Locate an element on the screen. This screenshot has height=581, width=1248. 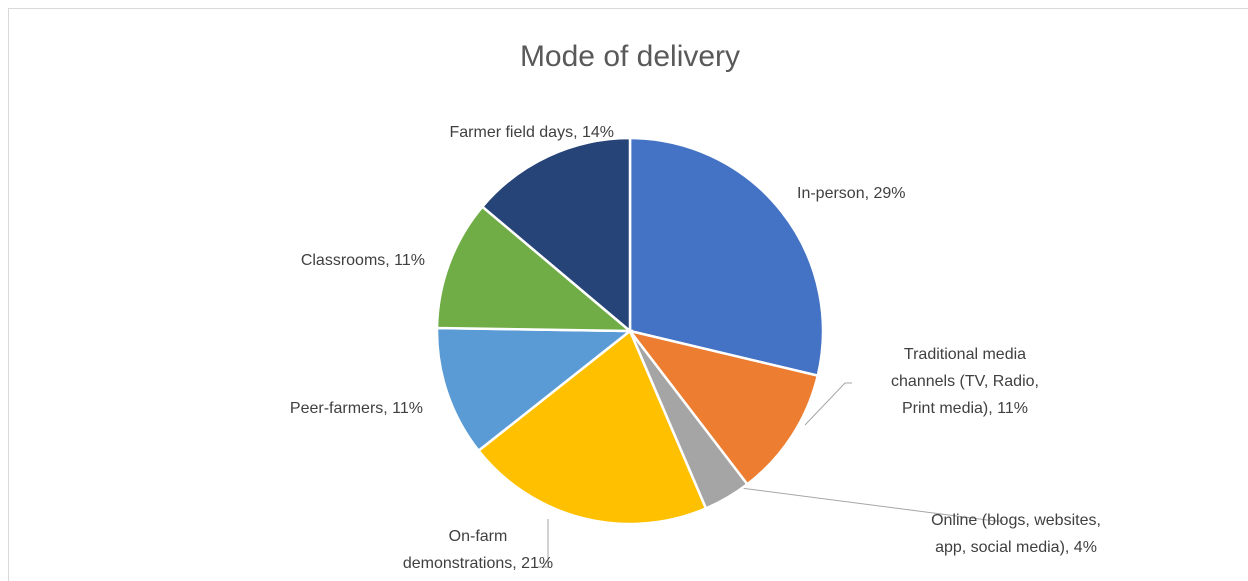
chart-title: Mode of delivery is located at coordinates (630, 56).